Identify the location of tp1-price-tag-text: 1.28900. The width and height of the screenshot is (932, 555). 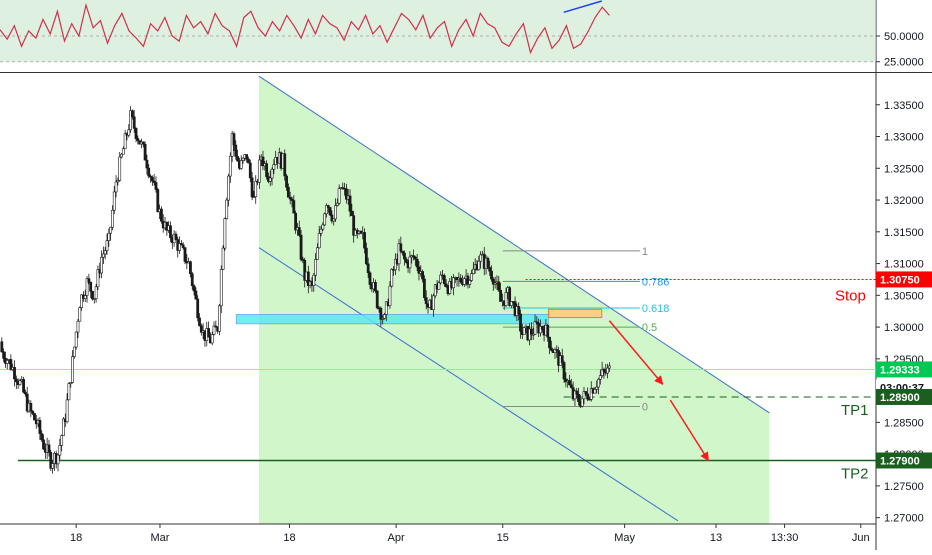
(900, 398).